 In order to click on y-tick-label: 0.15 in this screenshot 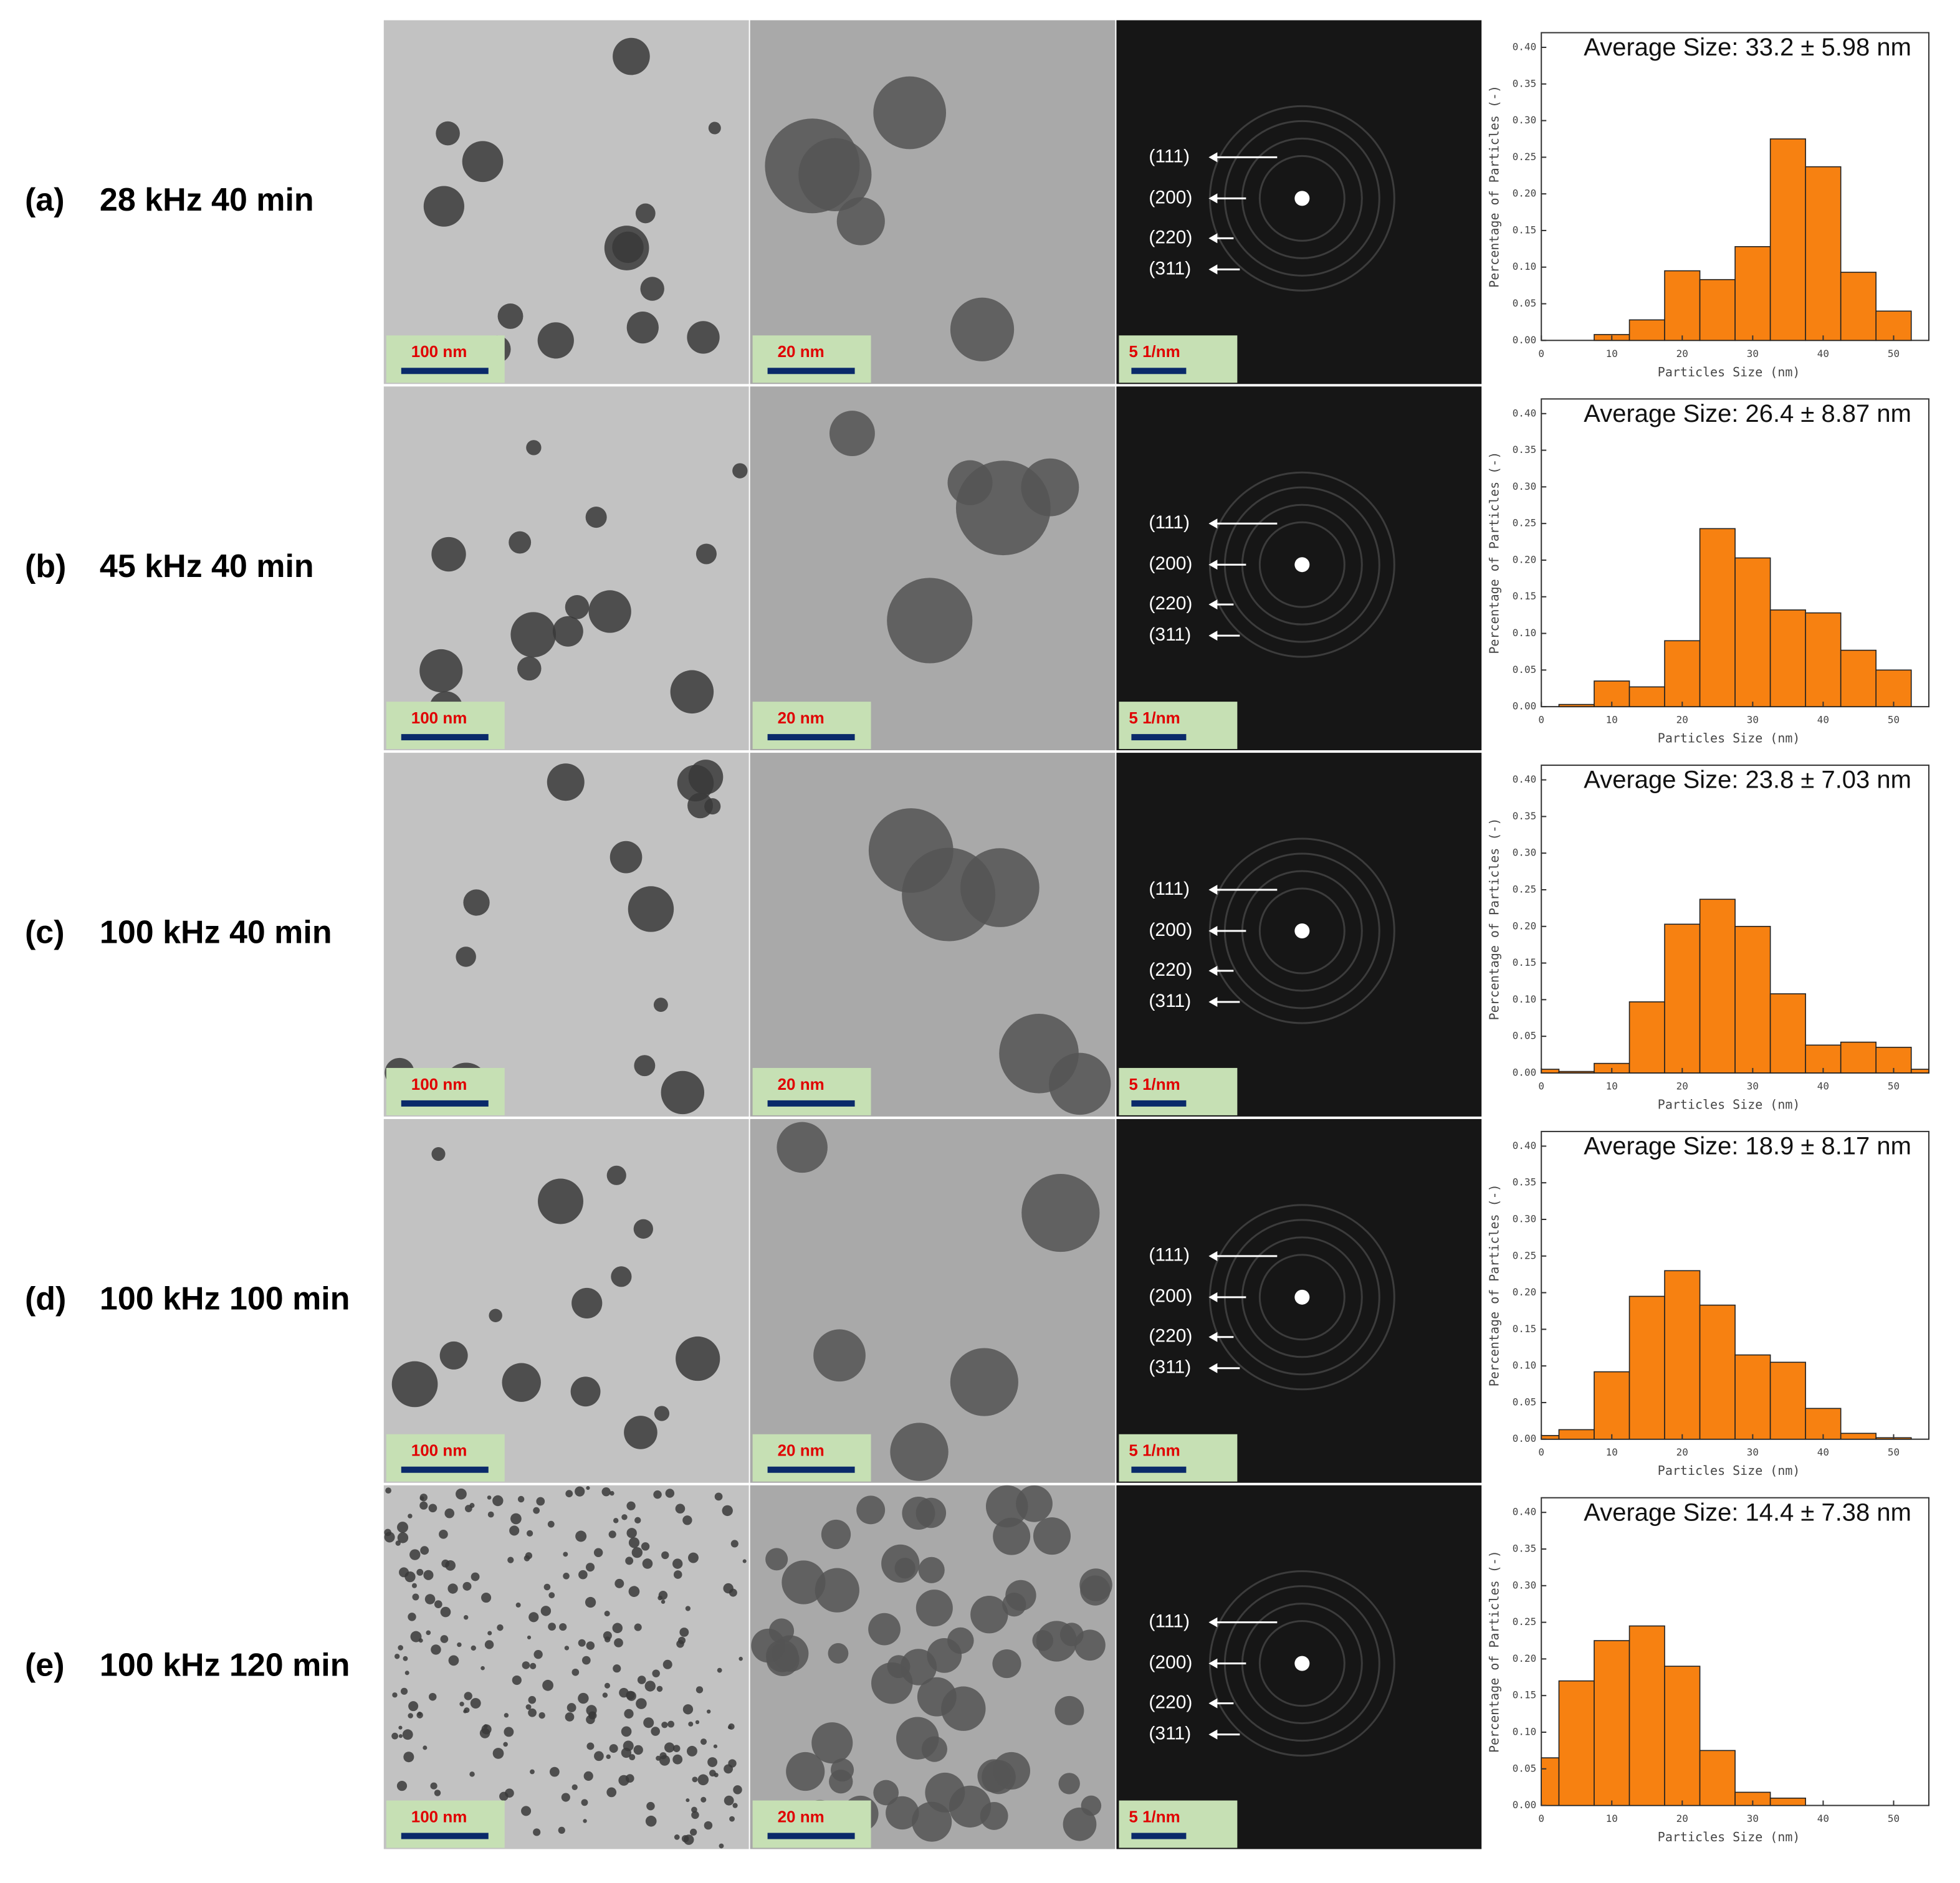, I will do `click(1525, 1695)`.